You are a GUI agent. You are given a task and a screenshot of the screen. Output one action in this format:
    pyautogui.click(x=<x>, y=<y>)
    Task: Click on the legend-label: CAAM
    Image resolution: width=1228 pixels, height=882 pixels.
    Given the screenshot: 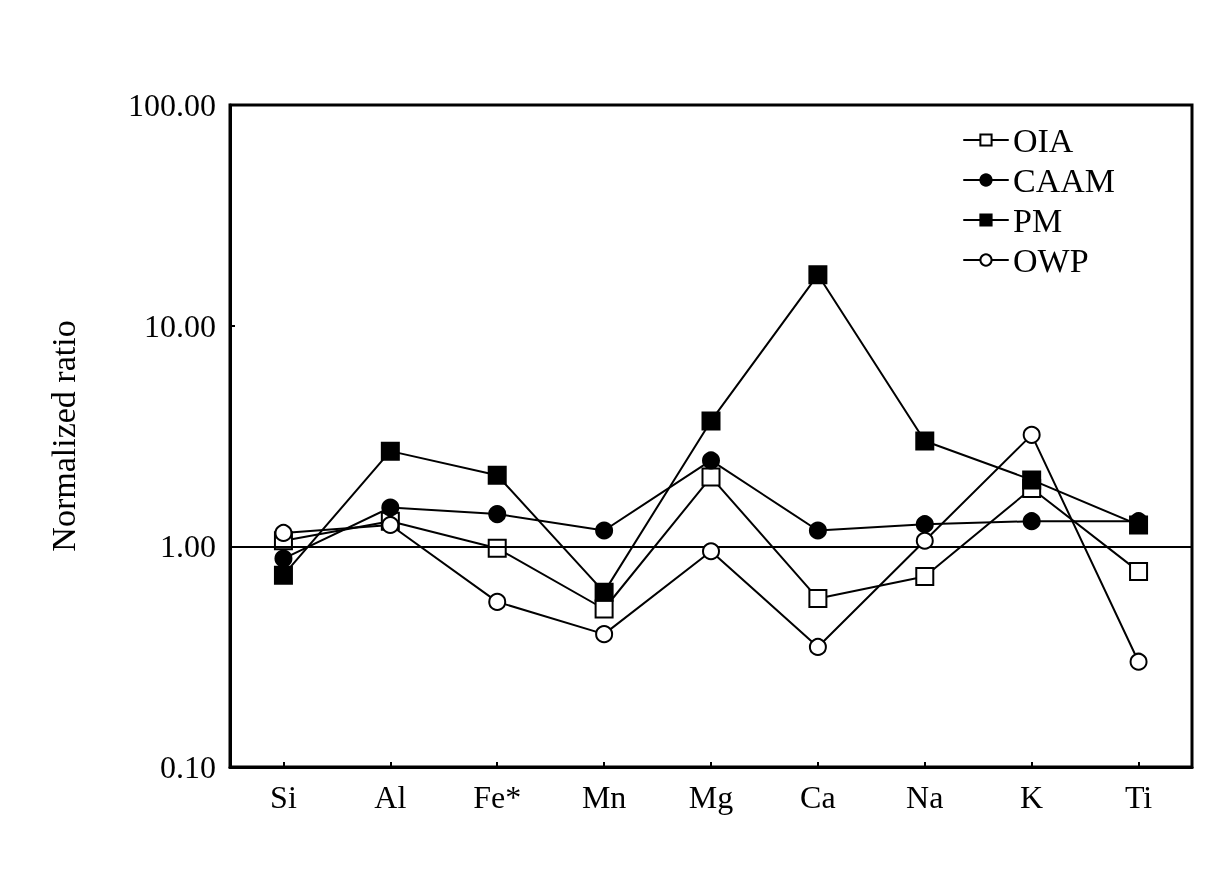 What is the action you would take?
    pyautogui.click(x=1064, y=180)
    